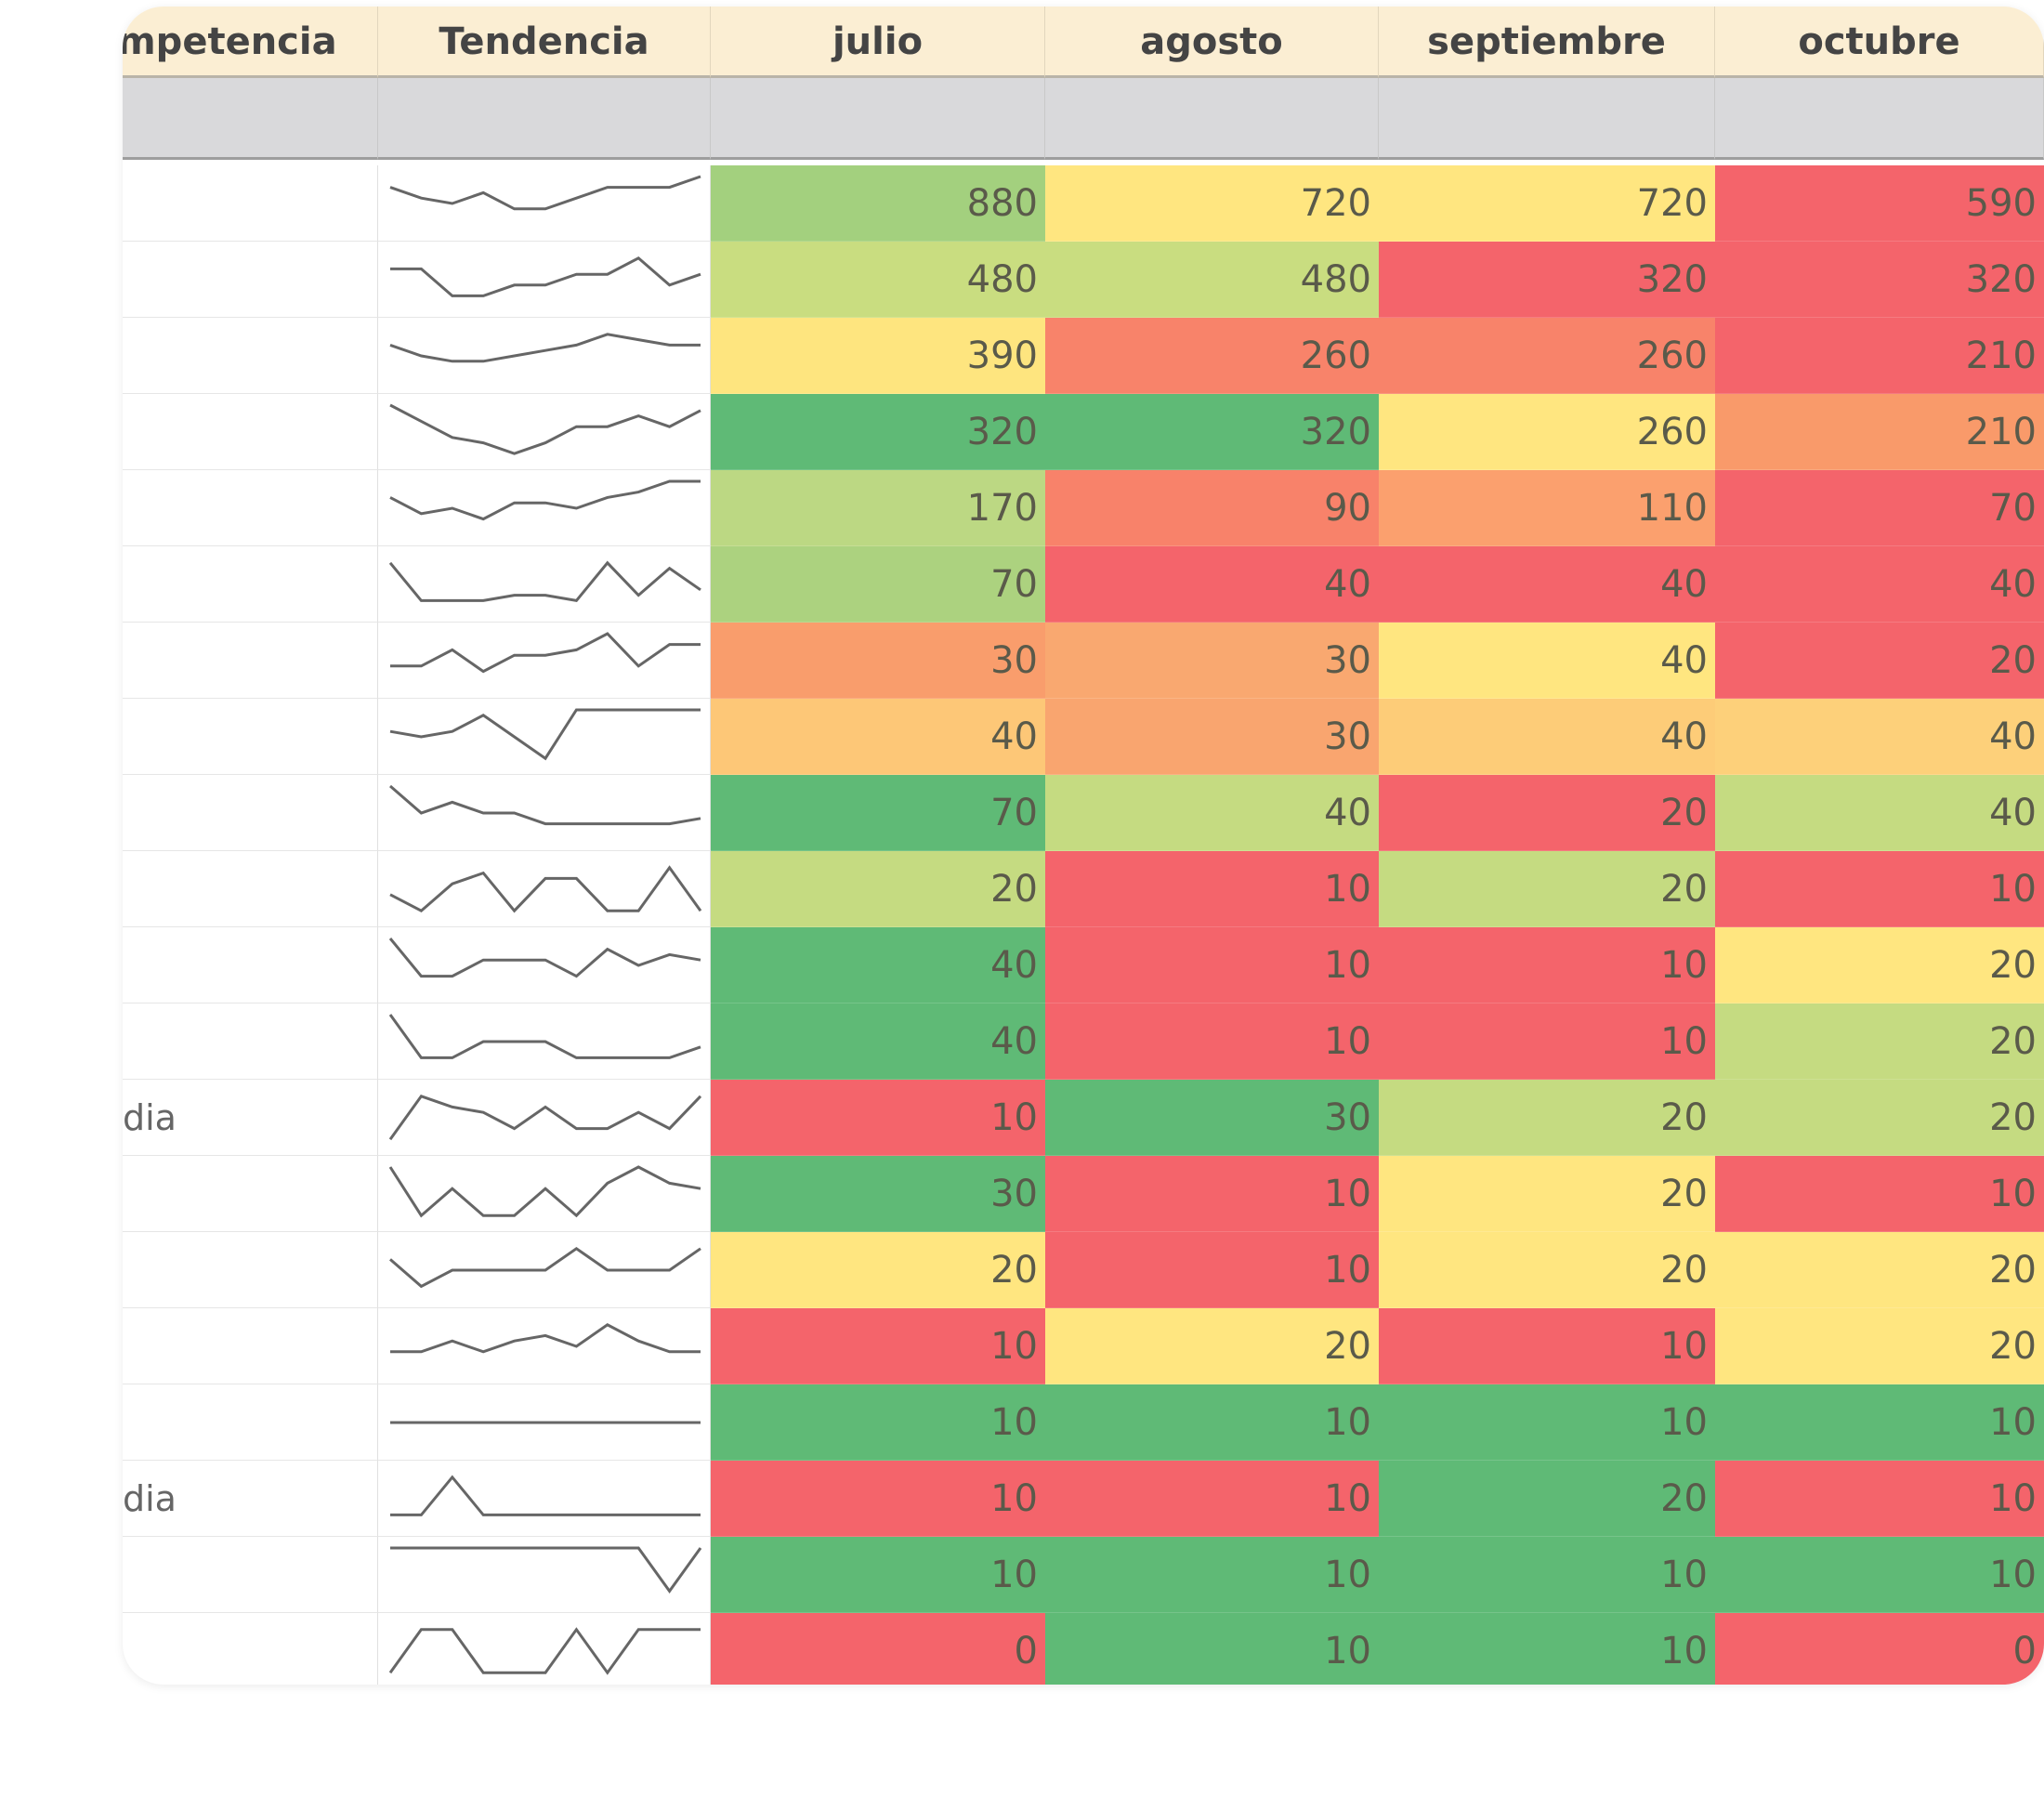 The height and width of the screenshot is (1797, 2044). Describe the element at coordinates (878, 356) in the screenshot. I see `value-cell: 390` at that location.